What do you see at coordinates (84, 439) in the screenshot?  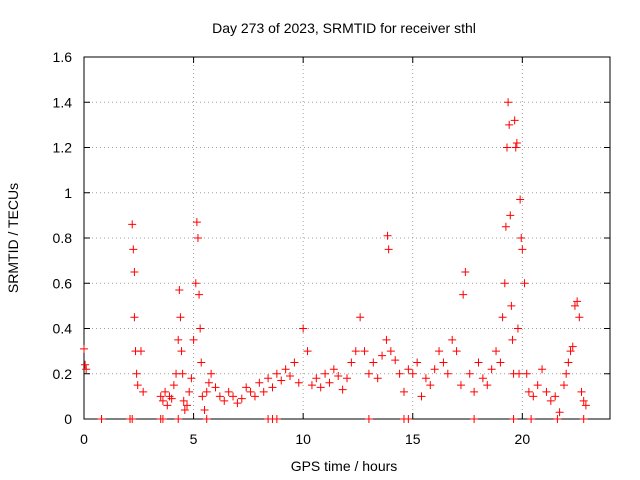 I see `x-tick-label: 0` at bounding box center [84, 439].